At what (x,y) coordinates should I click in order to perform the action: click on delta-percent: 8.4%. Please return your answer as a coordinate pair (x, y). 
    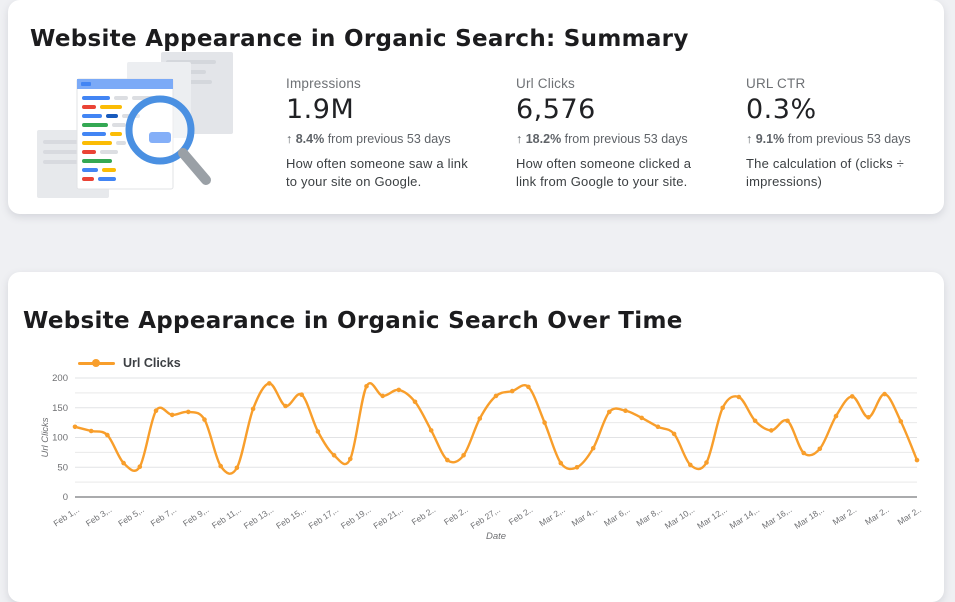
    Looking at the image, I should click on (310, 139).